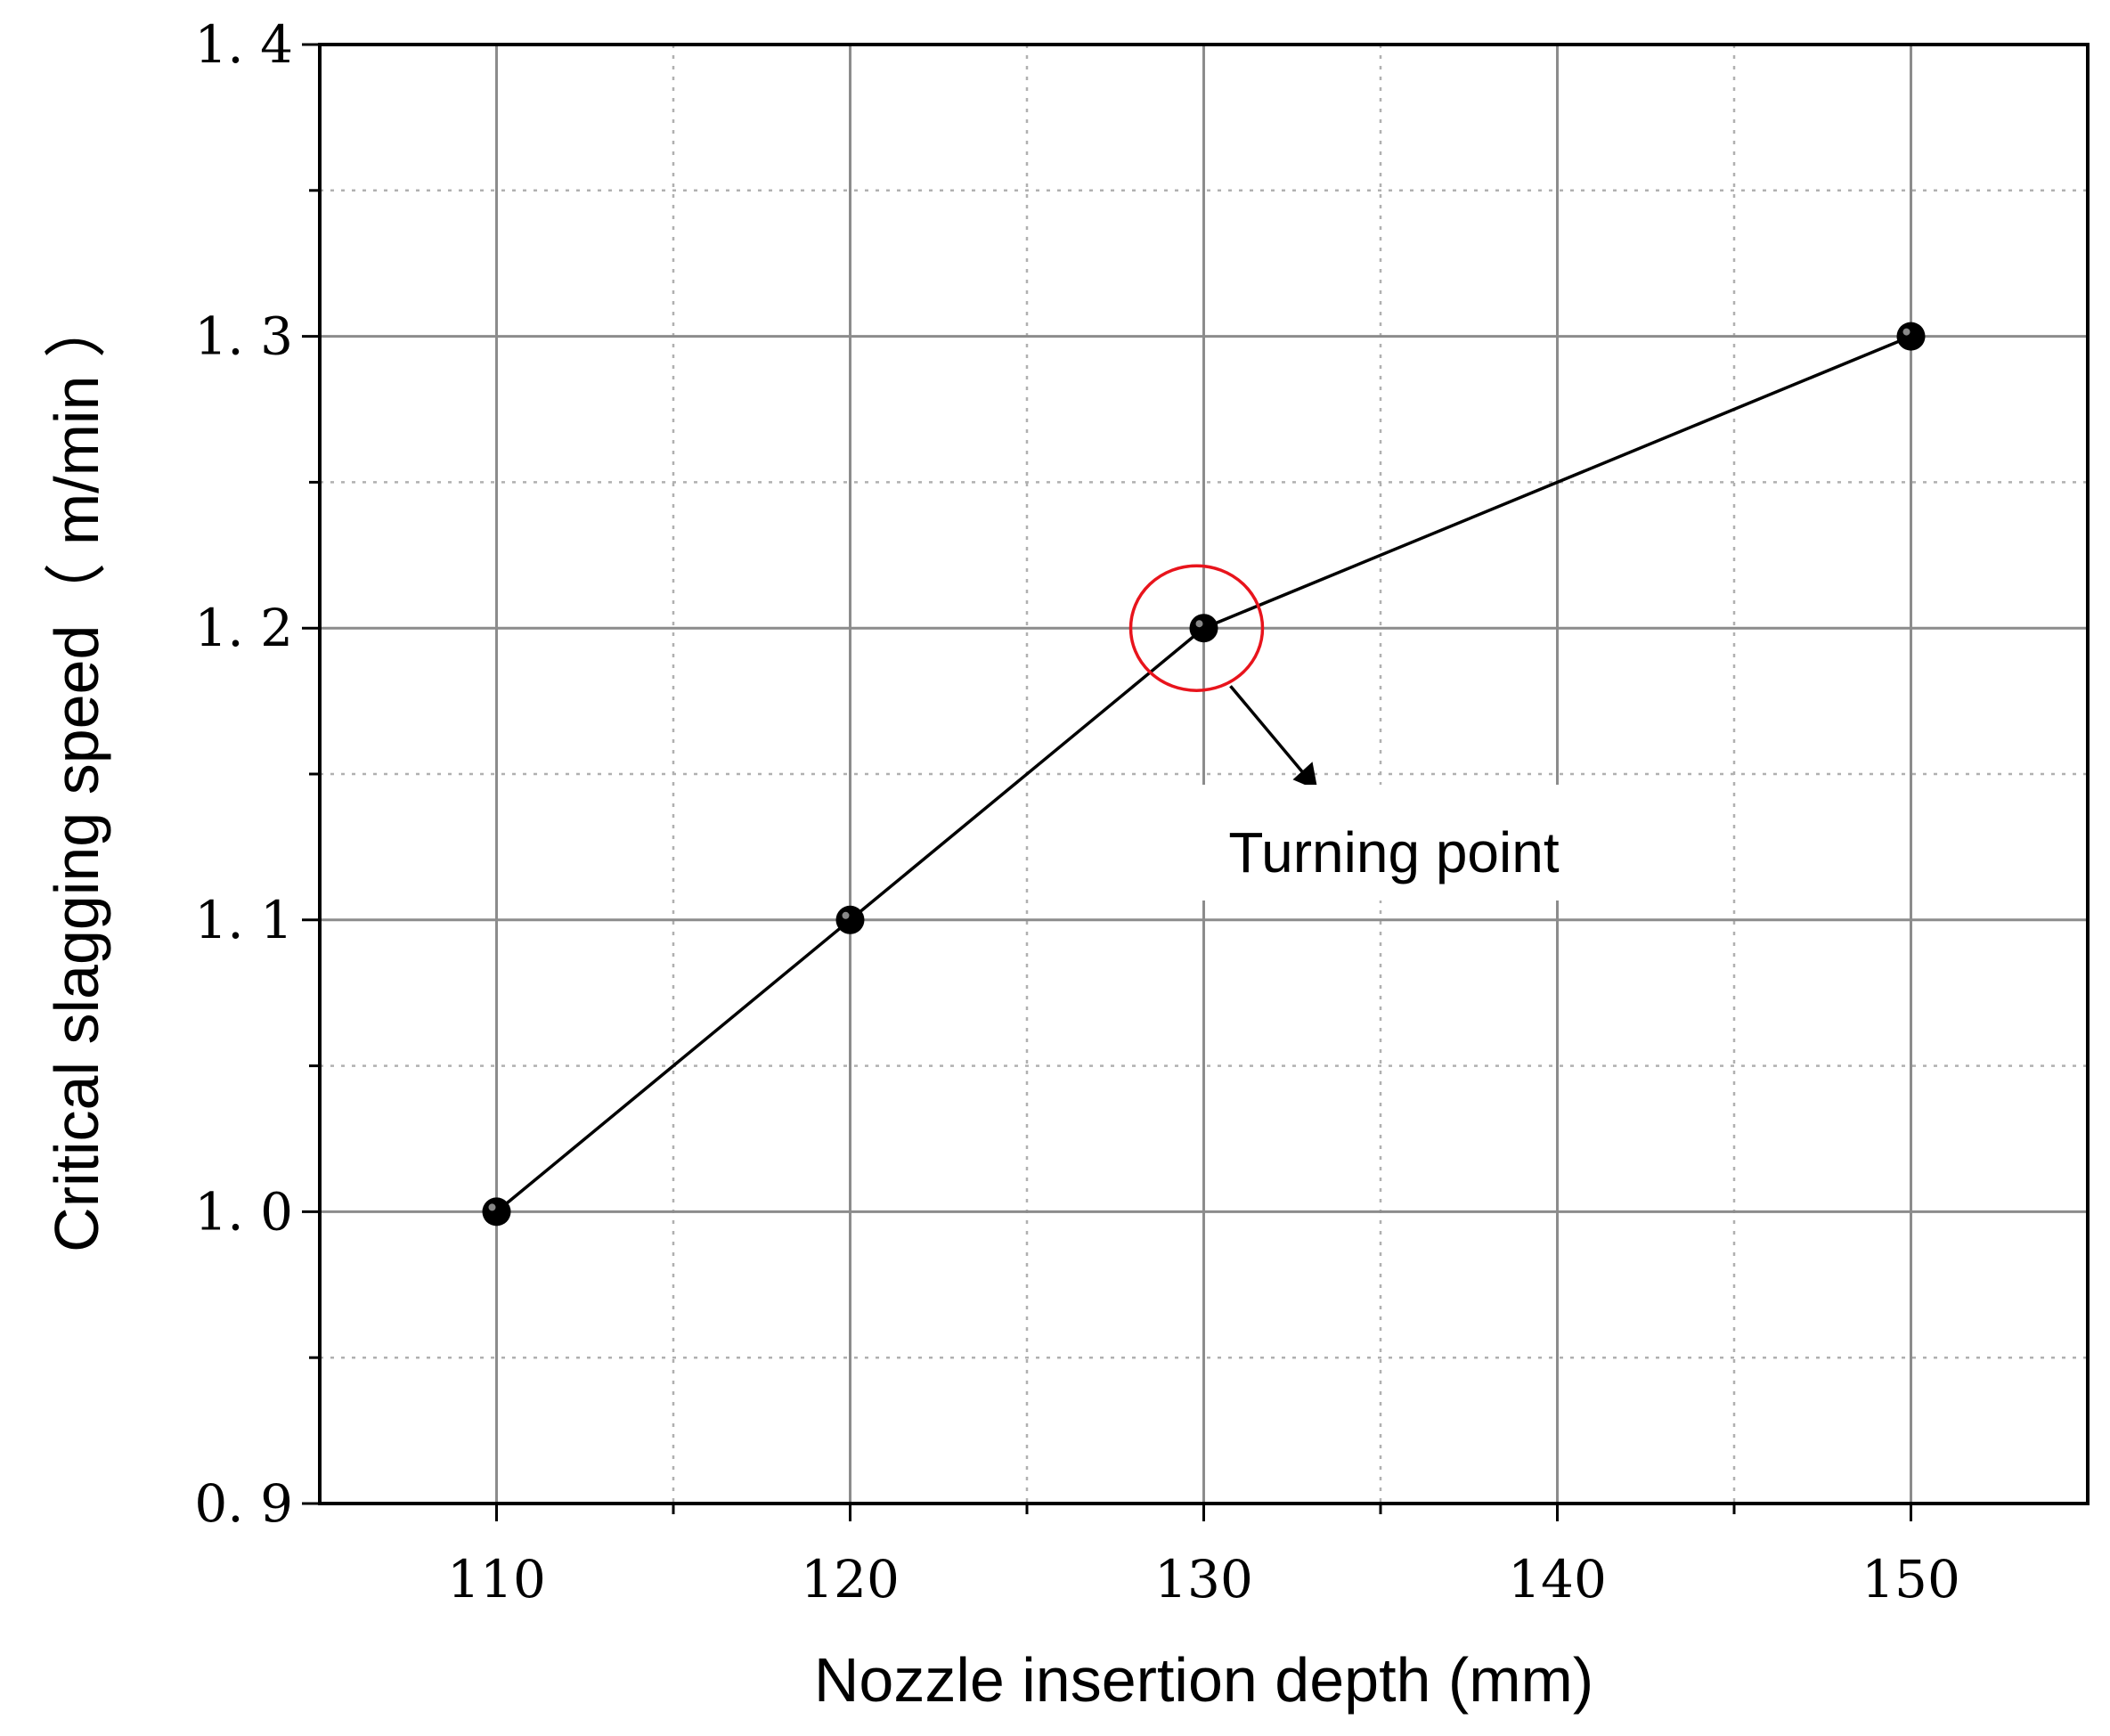  I want to click on annotation-backing, so click(1416, 843).